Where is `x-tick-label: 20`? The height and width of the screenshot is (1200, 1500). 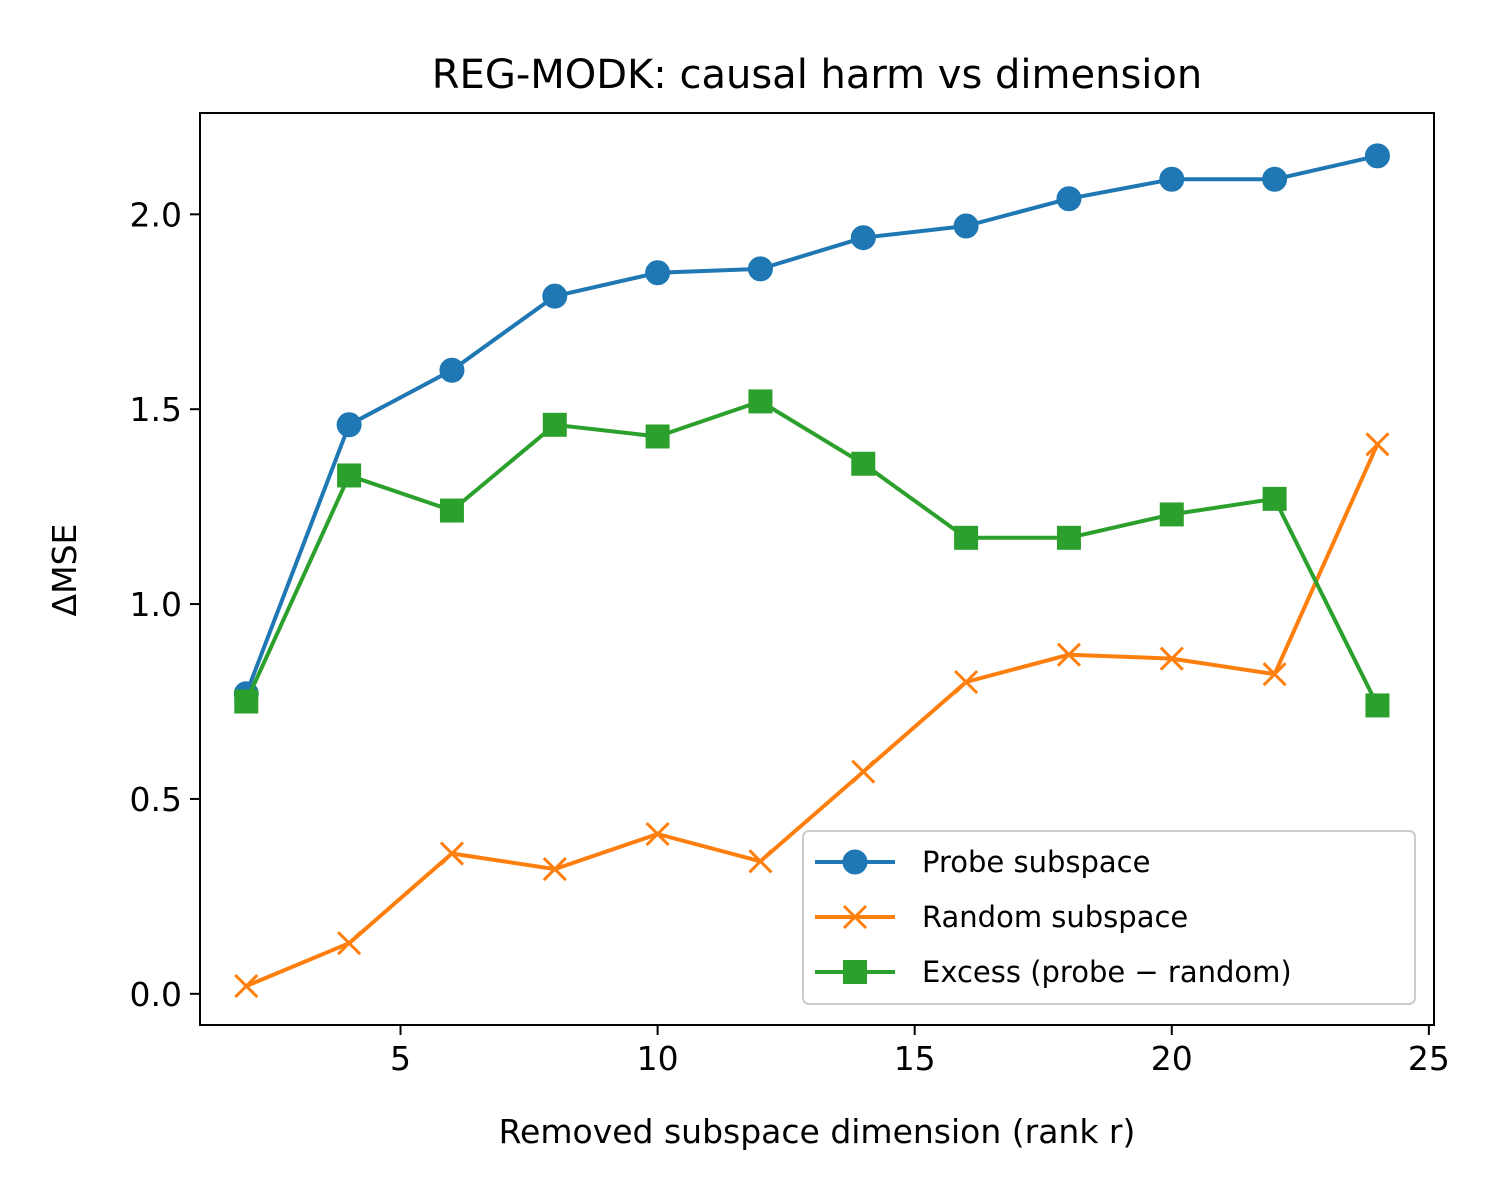
x-tick-label: 20 is located at coordinates (1172, 1058).